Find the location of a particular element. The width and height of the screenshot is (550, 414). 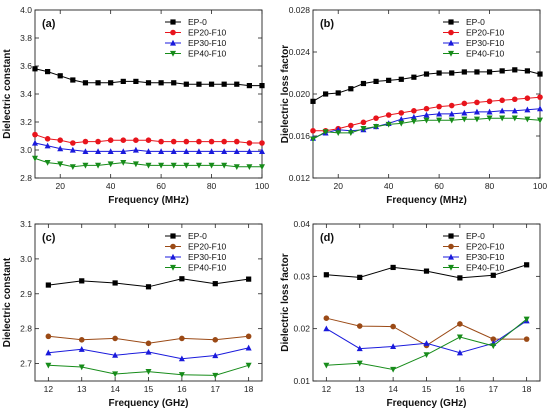

y-tick-label: 0.01 is located at coordinates (301, 381).